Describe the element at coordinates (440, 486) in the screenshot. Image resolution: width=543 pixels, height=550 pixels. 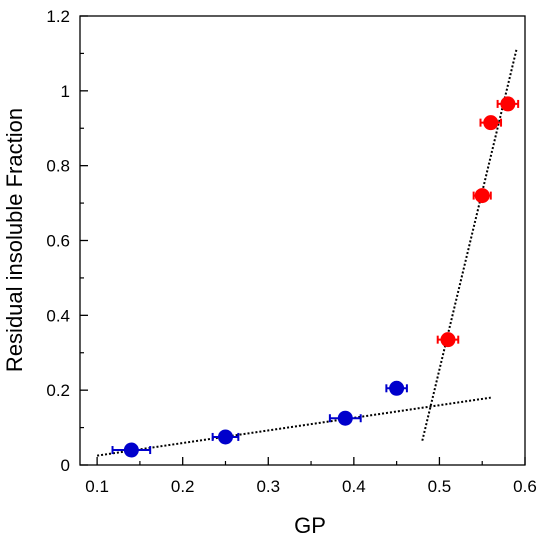
I see `x-tick-label: 0.5` at that location.